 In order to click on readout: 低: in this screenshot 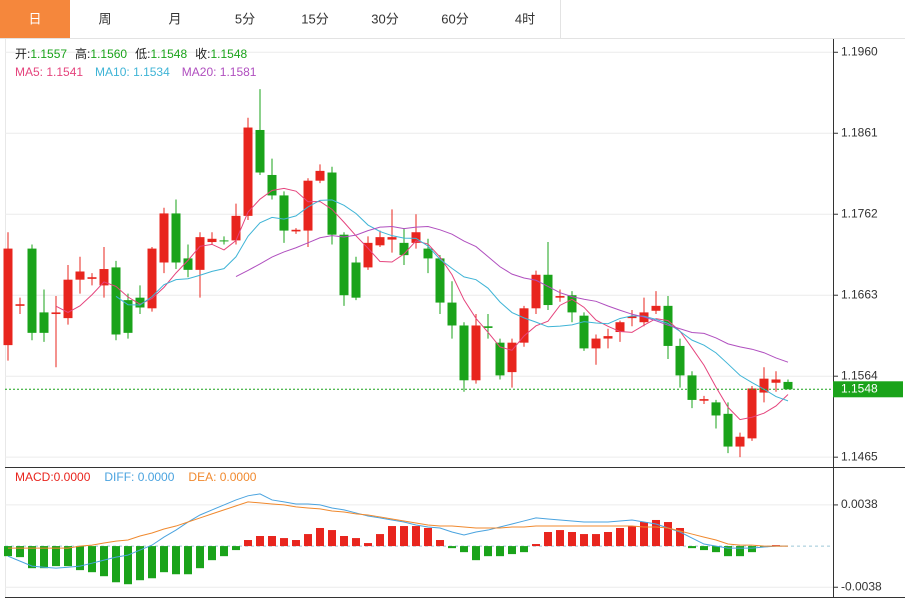, I will do `click(142, 54)`.